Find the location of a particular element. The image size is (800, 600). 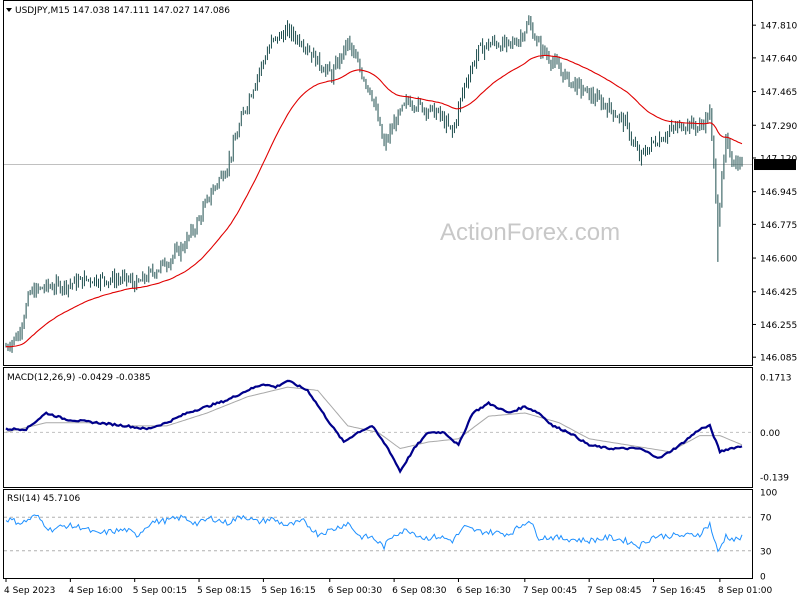

price-tick-label: 147.465 is located at coordinates (778, 93).